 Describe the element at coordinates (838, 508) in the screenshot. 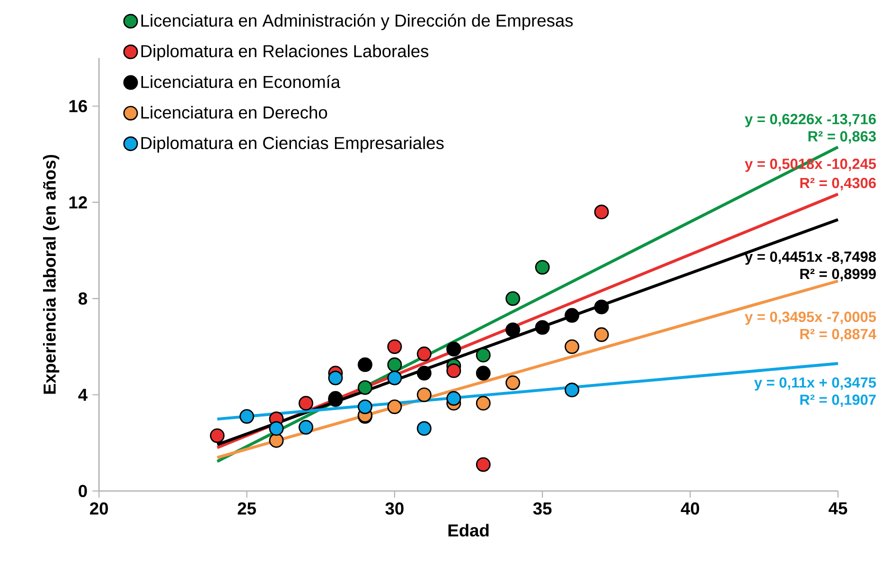

I see `x-tick-label: 45` at that location.